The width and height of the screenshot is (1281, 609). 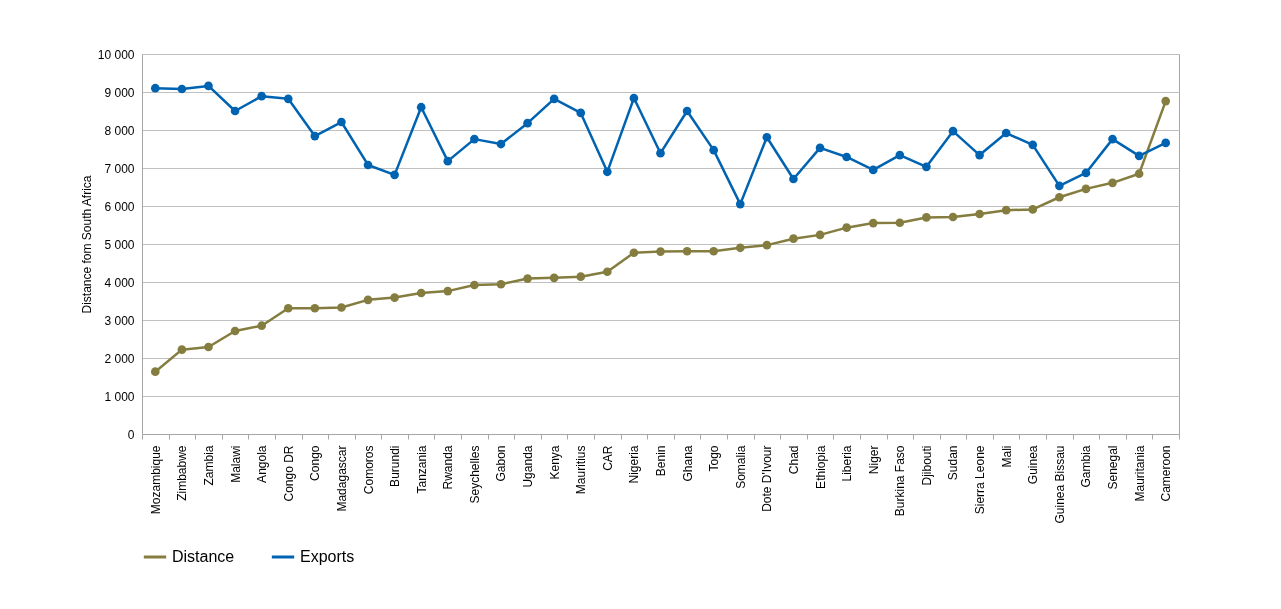 I want to click on x-tick-label: Angola, so click(x=262, y=464).